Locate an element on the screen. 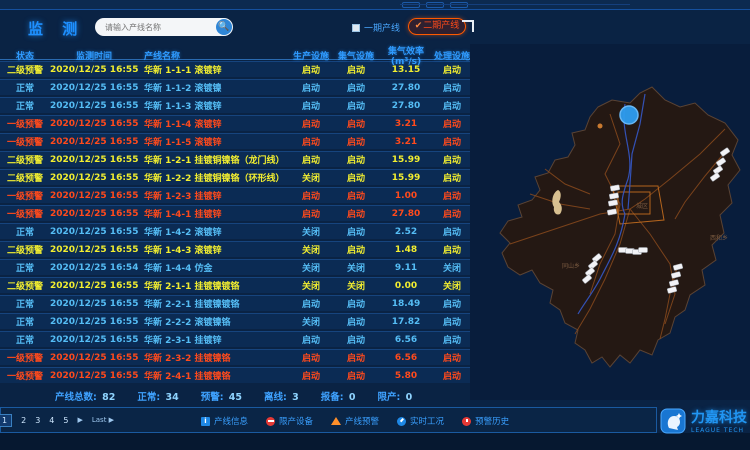 The image size is (750, 450). page-button: 3 is located at coordinates (38, 420).